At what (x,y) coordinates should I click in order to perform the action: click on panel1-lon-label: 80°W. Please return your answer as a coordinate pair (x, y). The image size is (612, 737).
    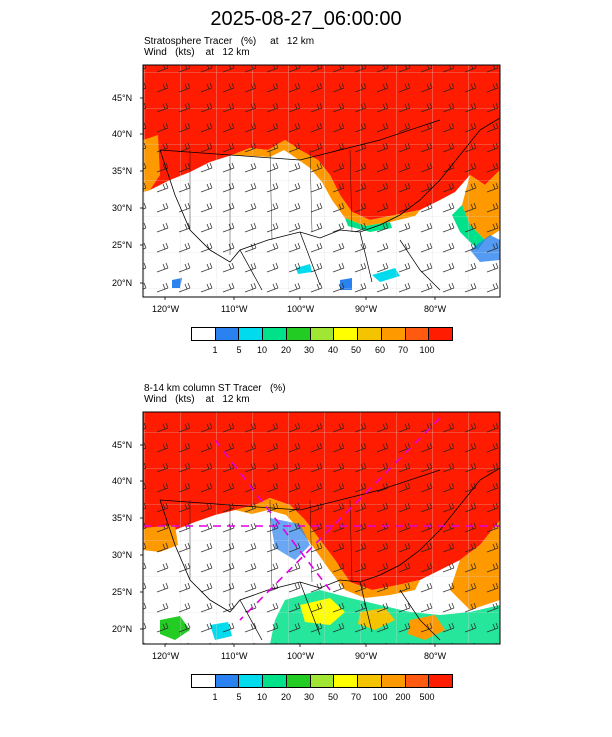
    Looking at the image, I should click on (435, 309).